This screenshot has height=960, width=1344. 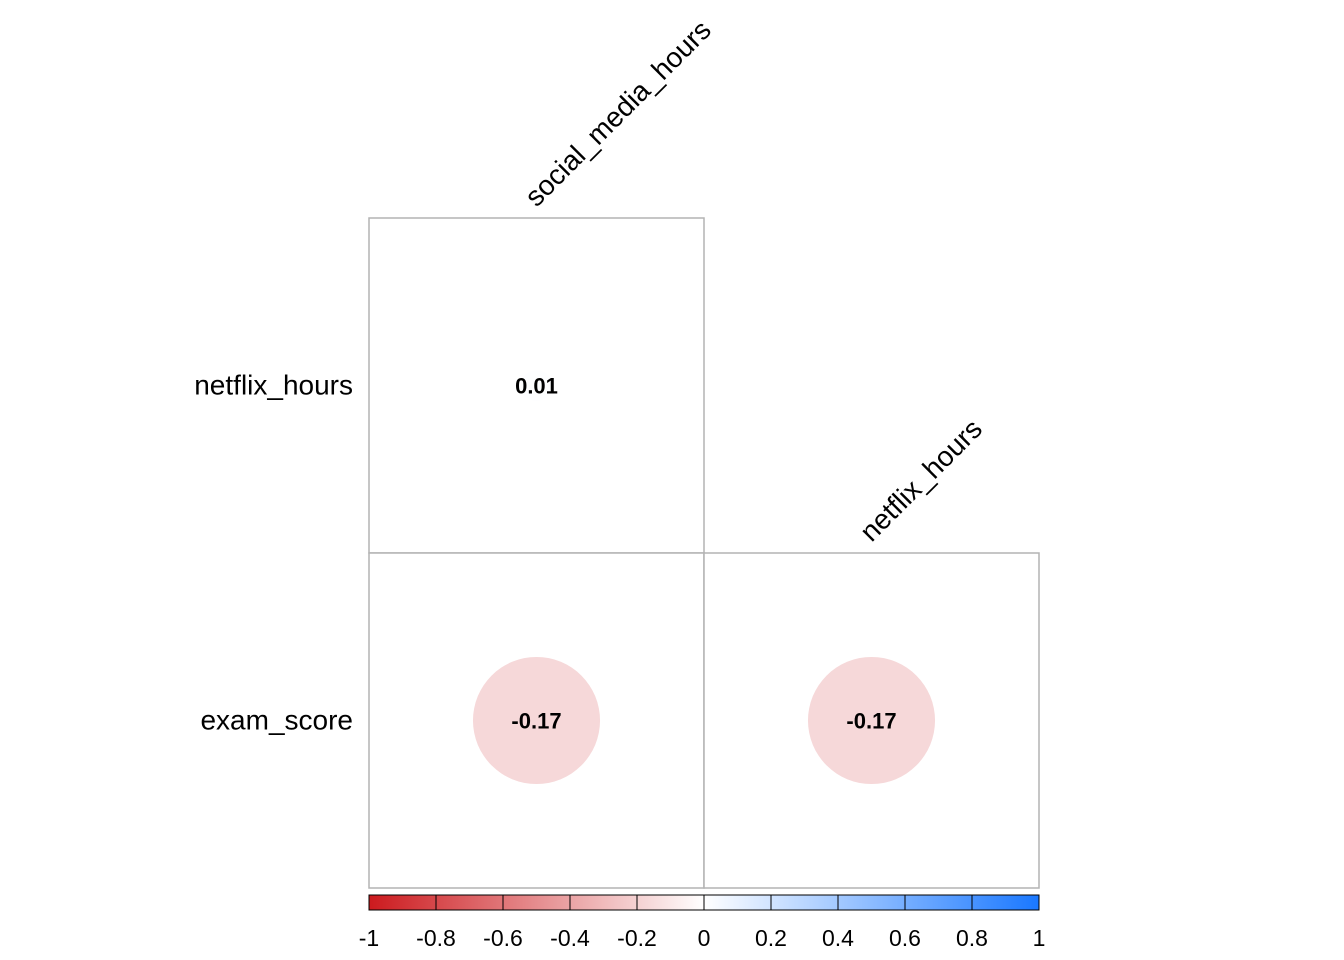 What do you see at coordinates (273, 385) in the screenshot?
I see `row-label: netflix_hours` at bounding box center [273, 385].